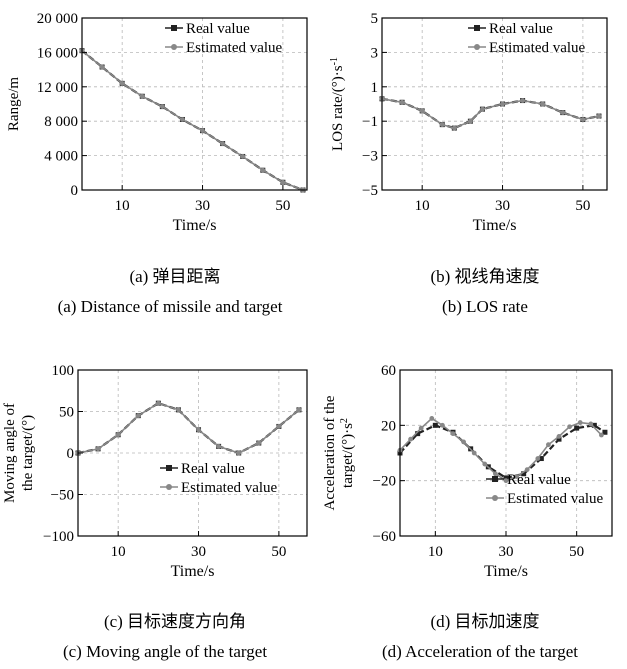  Describe the element at coordinates (14, 104) in the screenshot. I see `y-axis-label: Range/m` at that location.